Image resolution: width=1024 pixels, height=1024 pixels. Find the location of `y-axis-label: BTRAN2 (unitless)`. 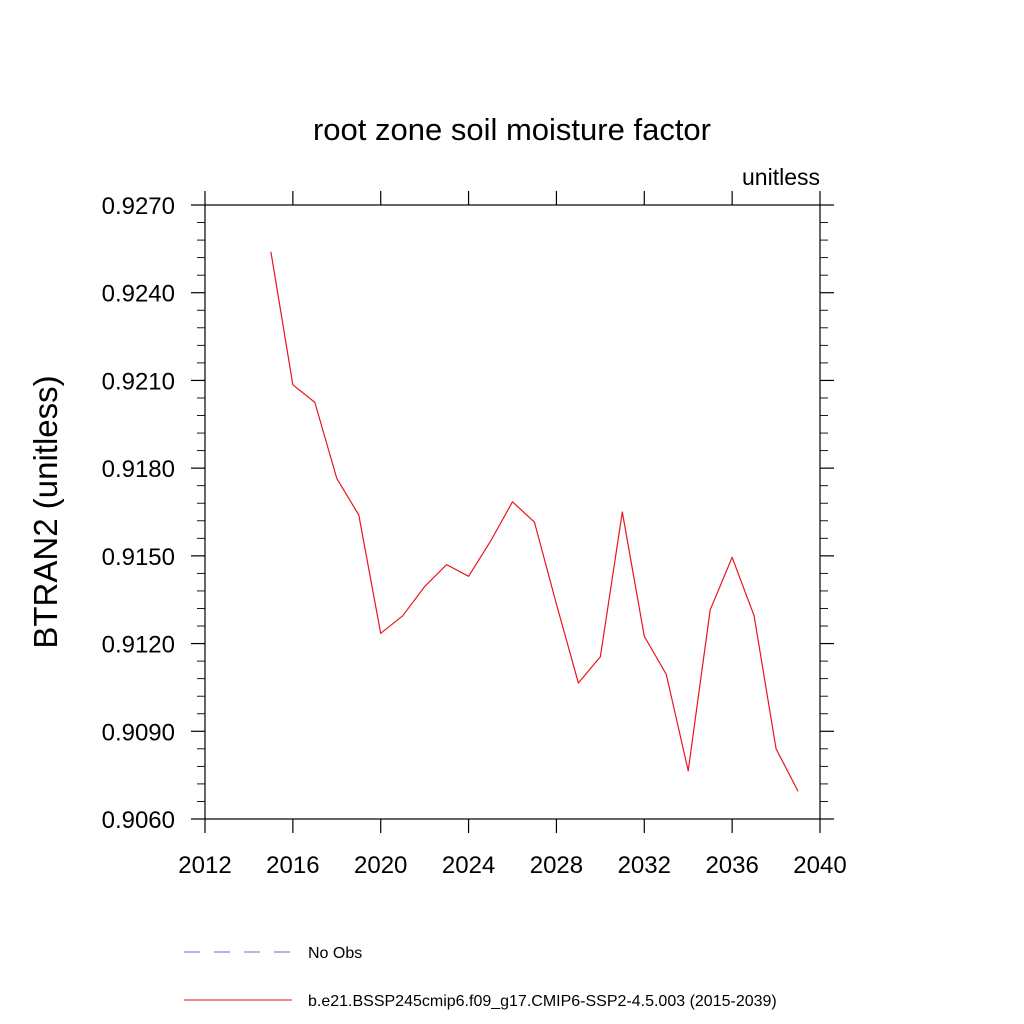

y-axis-label: BTRAN2 (unitless) is located at coordinates (45, 511).